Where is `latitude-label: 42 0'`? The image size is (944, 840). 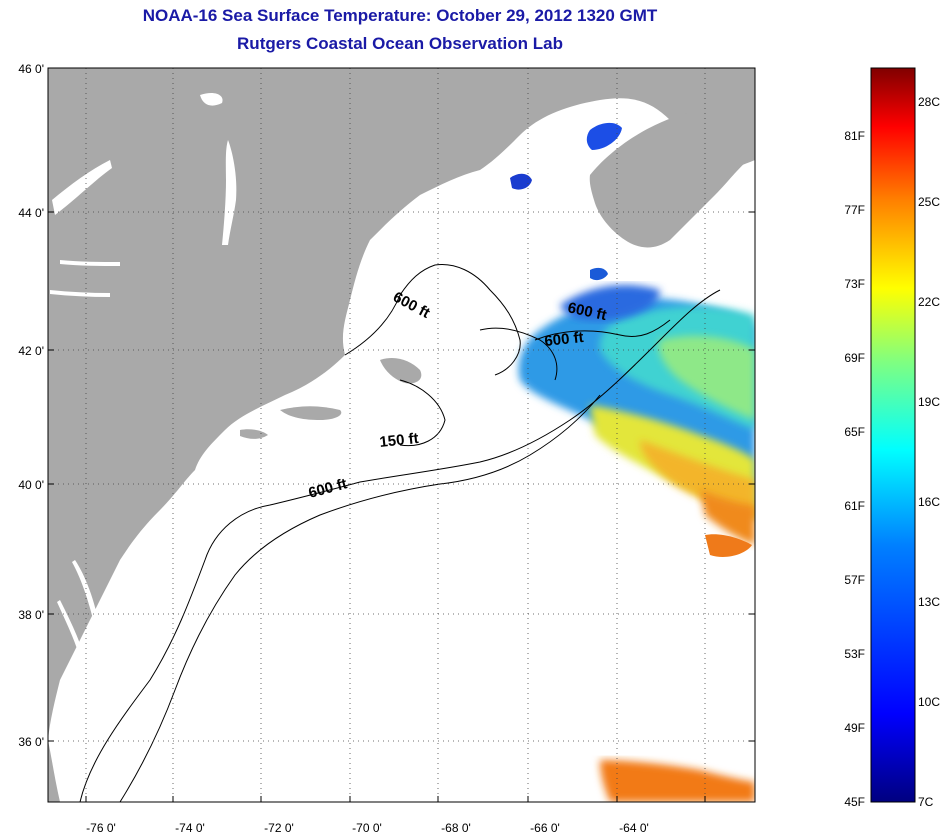
latitude-label: 42 0' is located at coordinates (31, 351).